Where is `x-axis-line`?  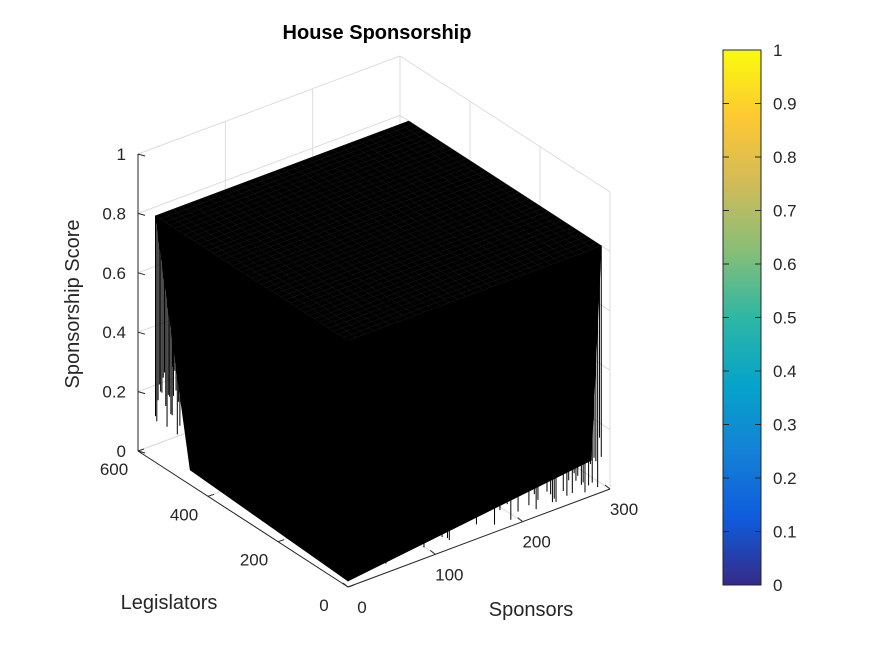
x-axis-line is located at coordinates (479, 538).